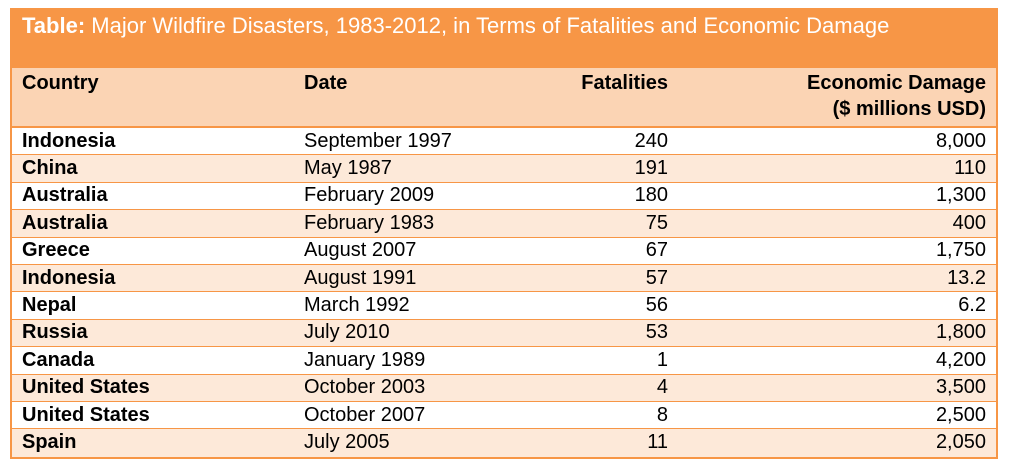 The width and height of the screenshot is (1010, 469). I want to click on header-economic-damage-line1: Economic Damage, so click(896, 83).